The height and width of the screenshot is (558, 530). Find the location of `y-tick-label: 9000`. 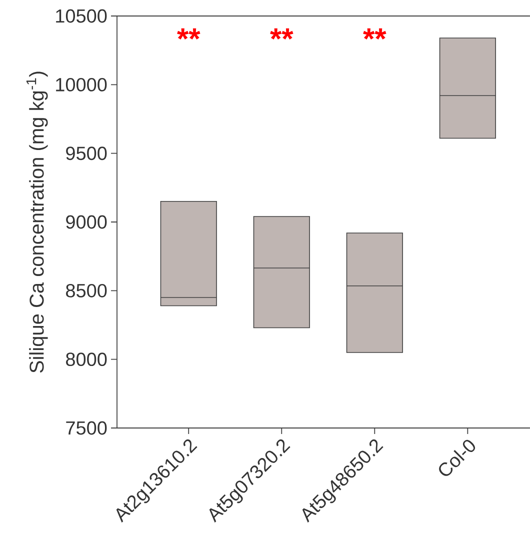

y-tick-label: 9000 is located at coordinates (86, 222).